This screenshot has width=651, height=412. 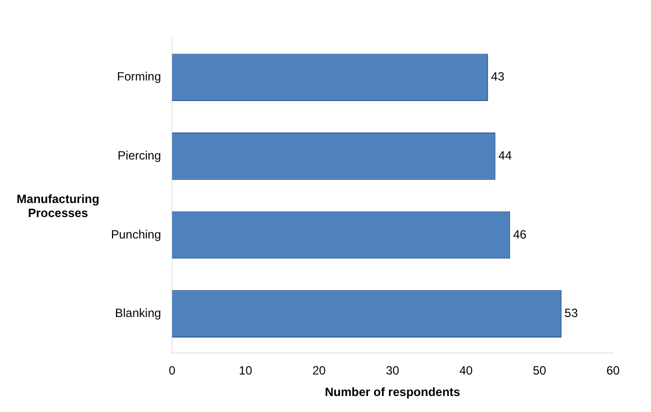 What do you see at coordinates (393, 371) in the screenshot?
I see `x-tick-label: 30` at bounding box center [393, 371].